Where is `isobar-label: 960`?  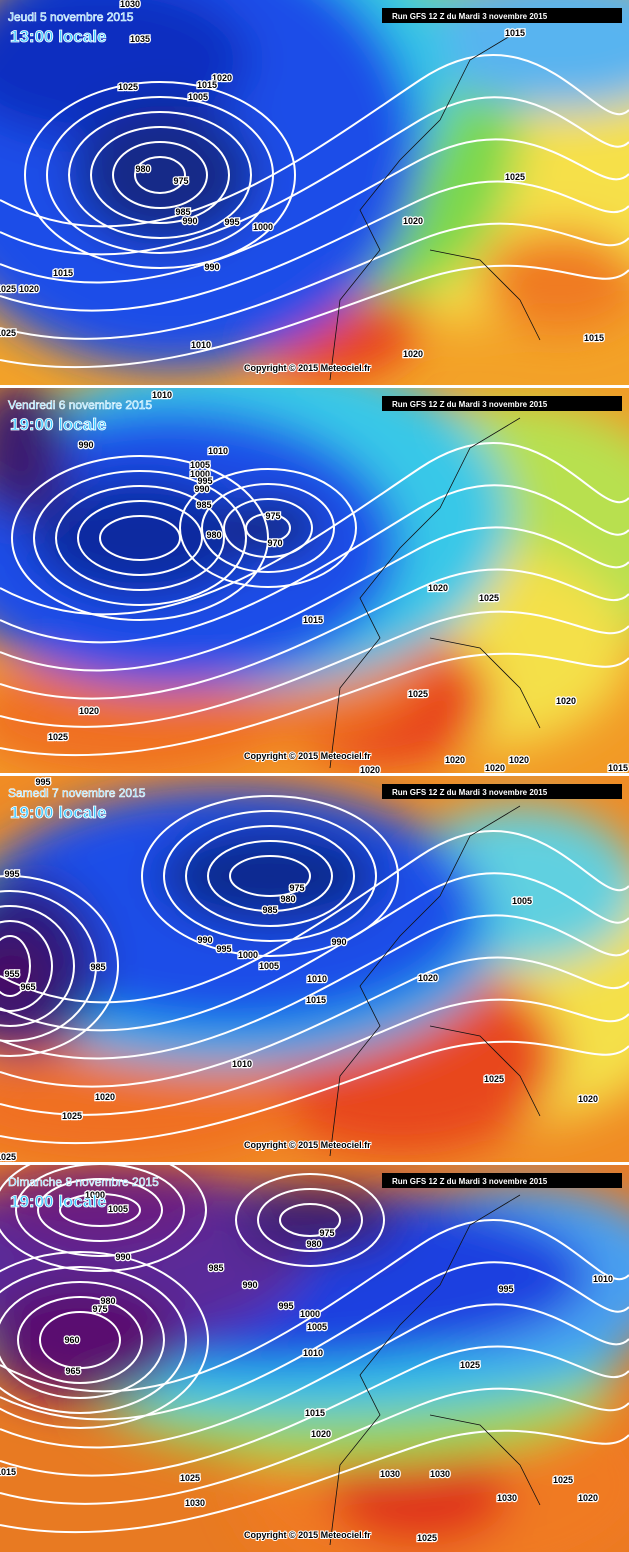
isobar-label: 960 is located at coordinates (71, 1340).